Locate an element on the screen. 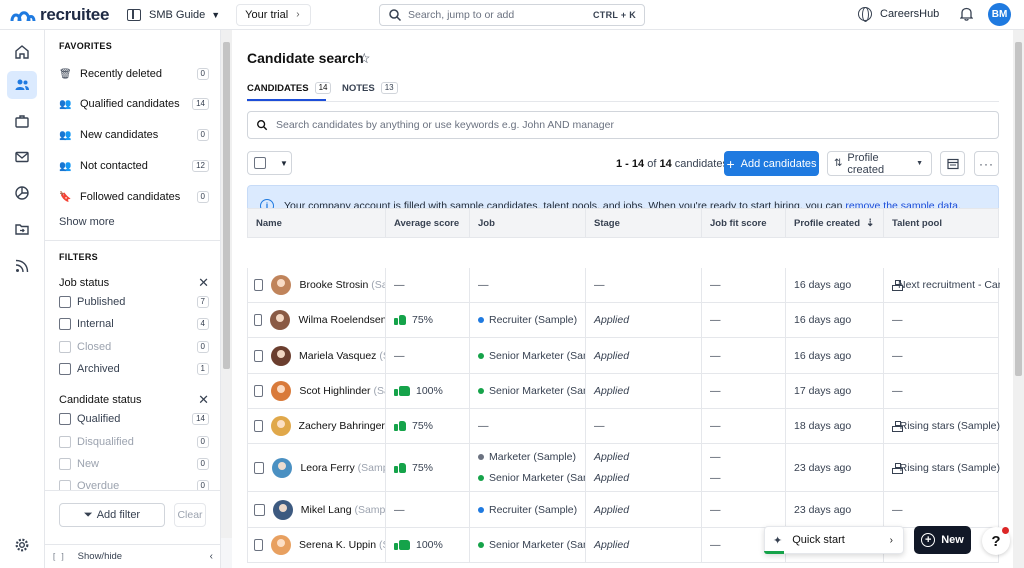  quick-start-widget: ✦ Quick start › is located at coordinates (834, 540).